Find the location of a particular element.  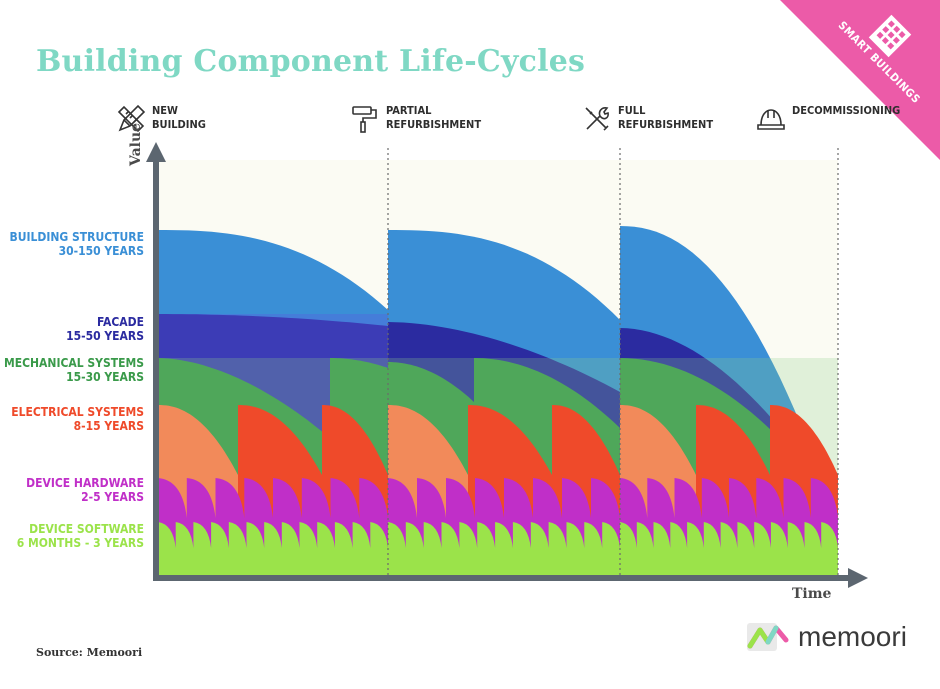

y-axis-arrow is located at coordinates (156, 152).